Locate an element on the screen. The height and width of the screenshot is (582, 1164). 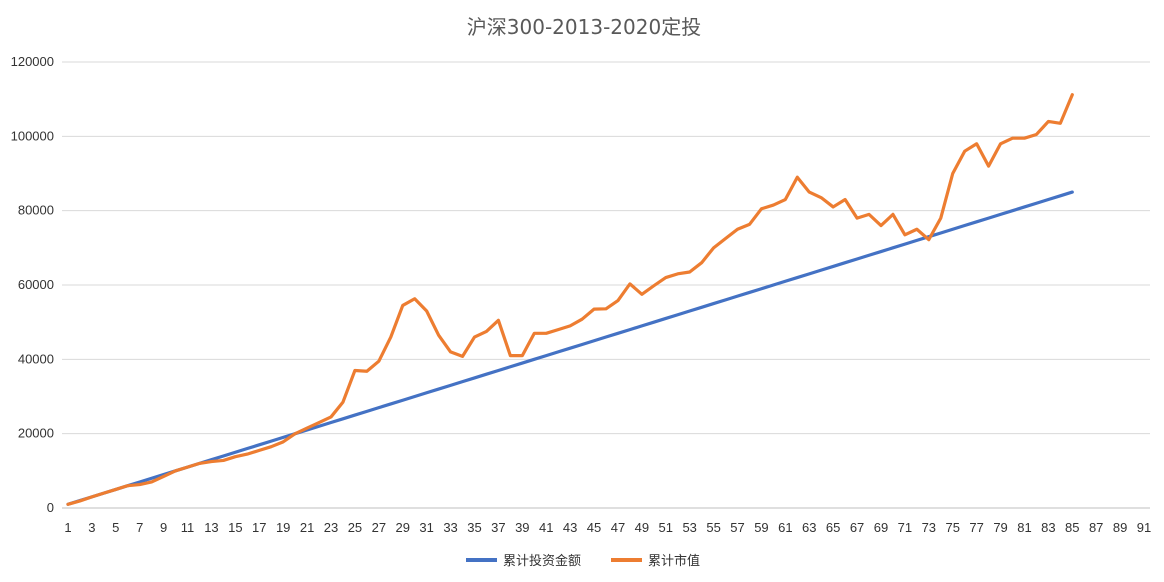
y-tick-label: 60000 is located at coordinates (36, 284).